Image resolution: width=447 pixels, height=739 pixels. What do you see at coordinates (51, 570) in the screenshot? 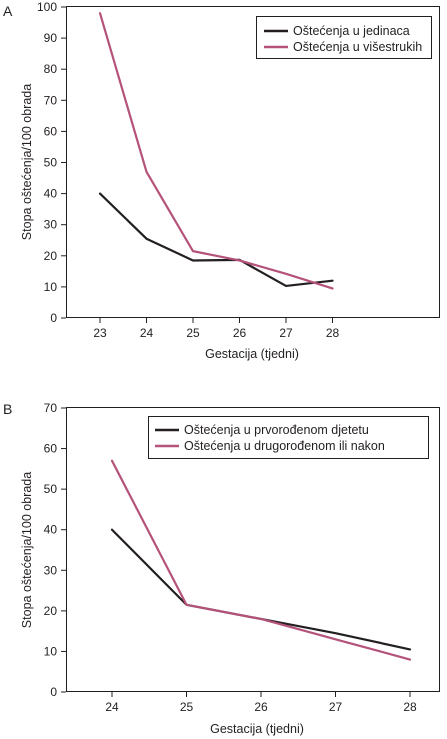
I see `y-tick-label-b-3: 30` at bounding box center [51, 570].